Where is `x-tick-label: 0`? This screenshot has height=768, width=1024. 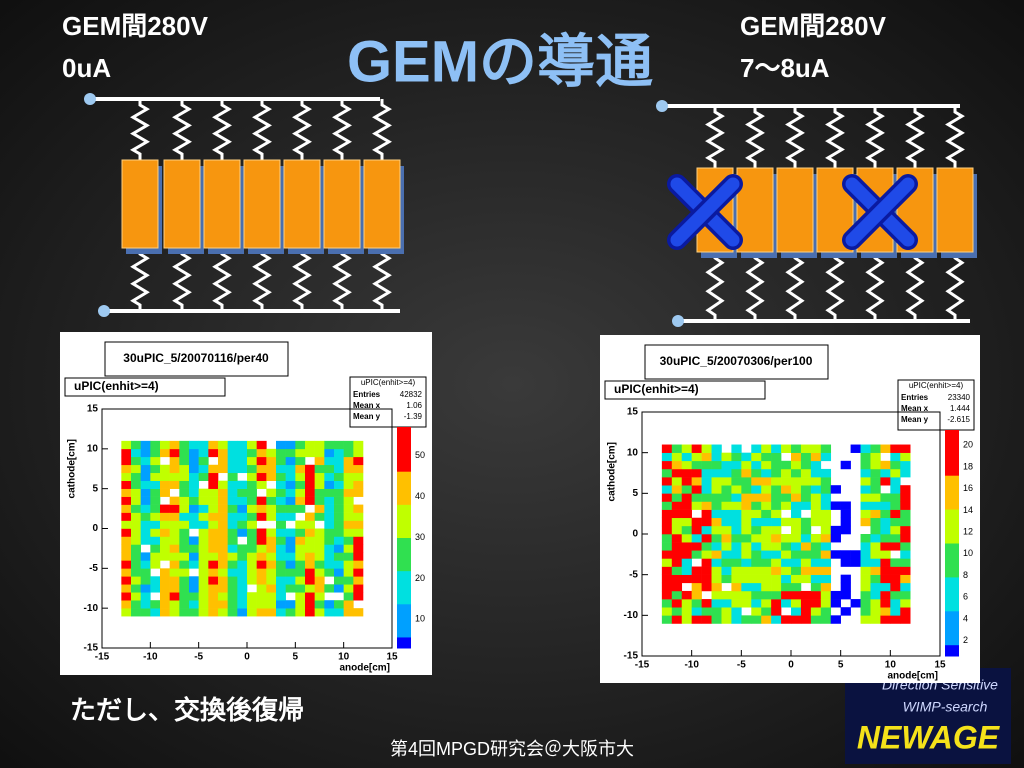 x-tick-label: 0 is located at coordinates (247, 657).